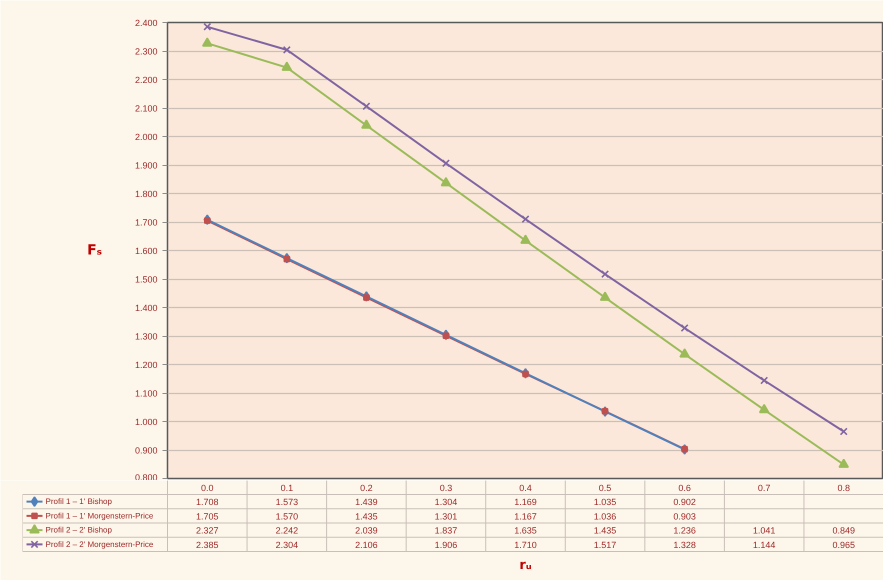 Image resolution: width=883 pixels, height=580 pixels. I want to click on data-label: 1.705, so click(207, 516).